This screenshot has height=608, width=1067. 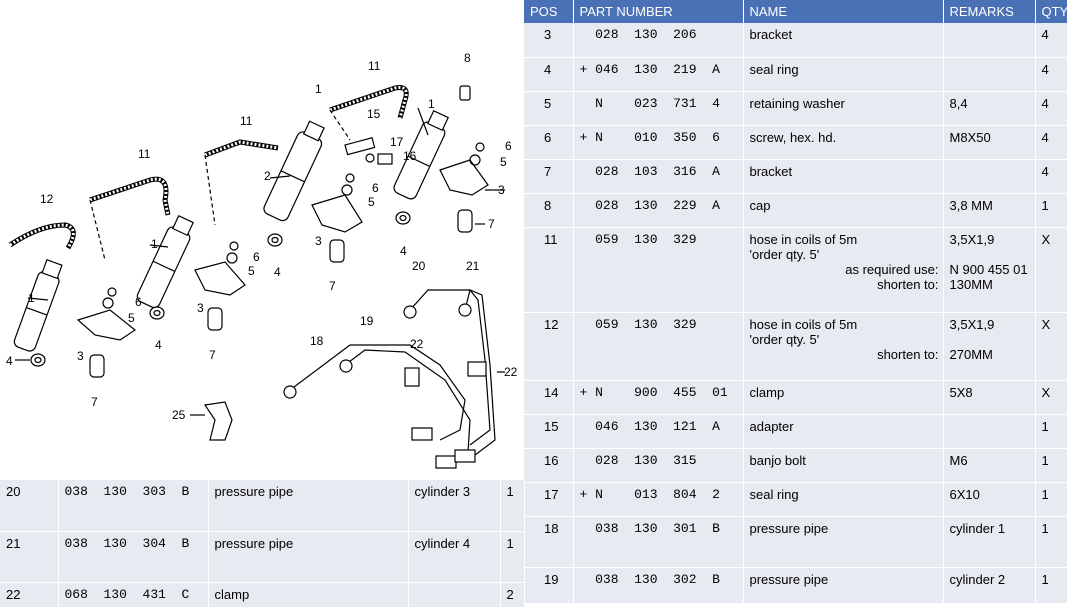 What do you see at coordinates (843, 465) in the screenshot?
I see `cell-name: banjo bolt` at bounding box center [843, 465].